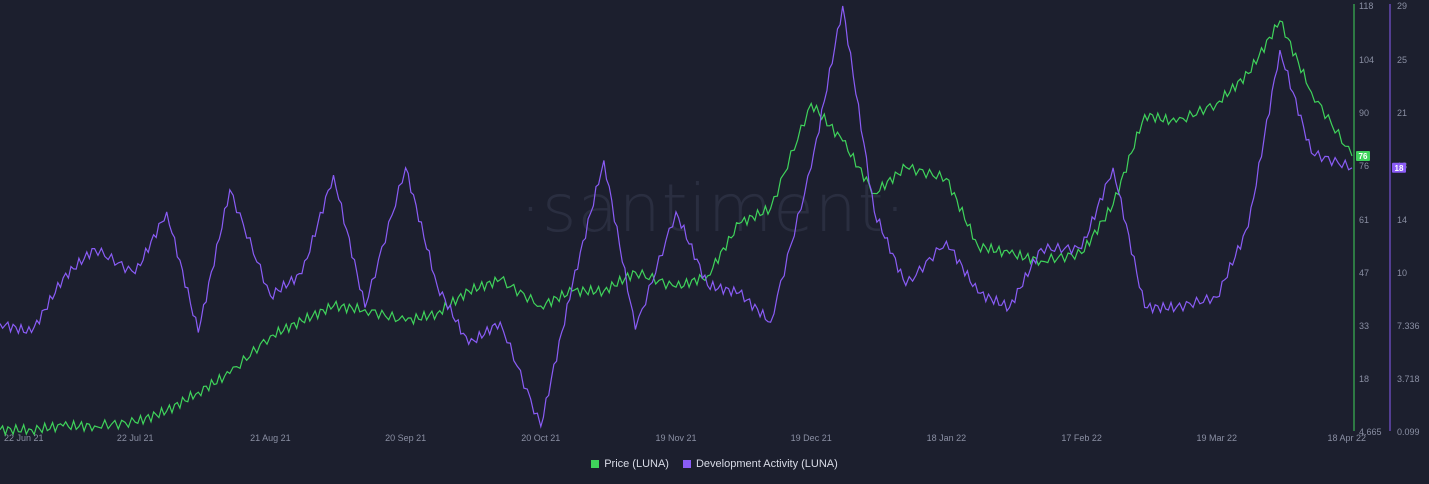 The height and width of the screenshot is (484, 1429). Describe the element at coordinates (1366, 60) in the screenshot. I see `price-axis-tick-label: 104` at that location.